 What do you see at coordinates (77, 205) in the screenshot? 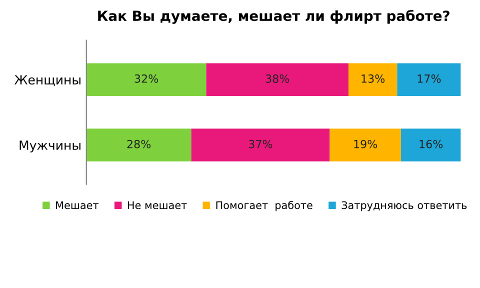
I see `legend-label: Мешает` at bounding box center [77, 205].